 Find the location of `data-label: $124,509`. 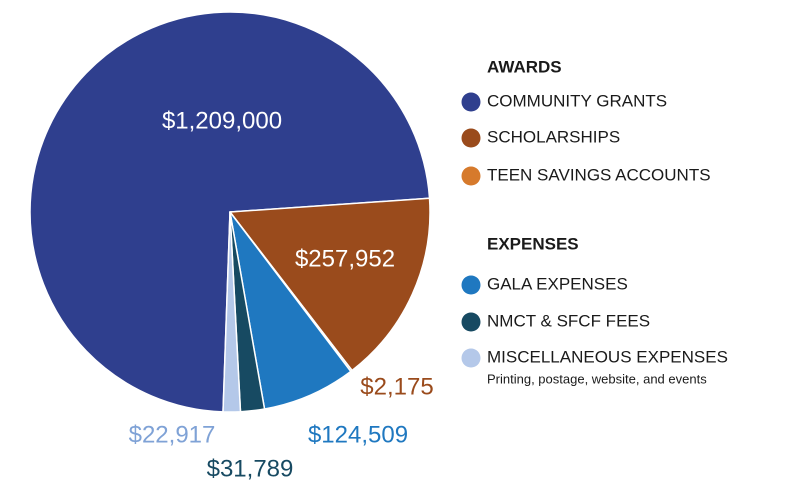

data-label: $124,509 is located at coordinates (358, 434).